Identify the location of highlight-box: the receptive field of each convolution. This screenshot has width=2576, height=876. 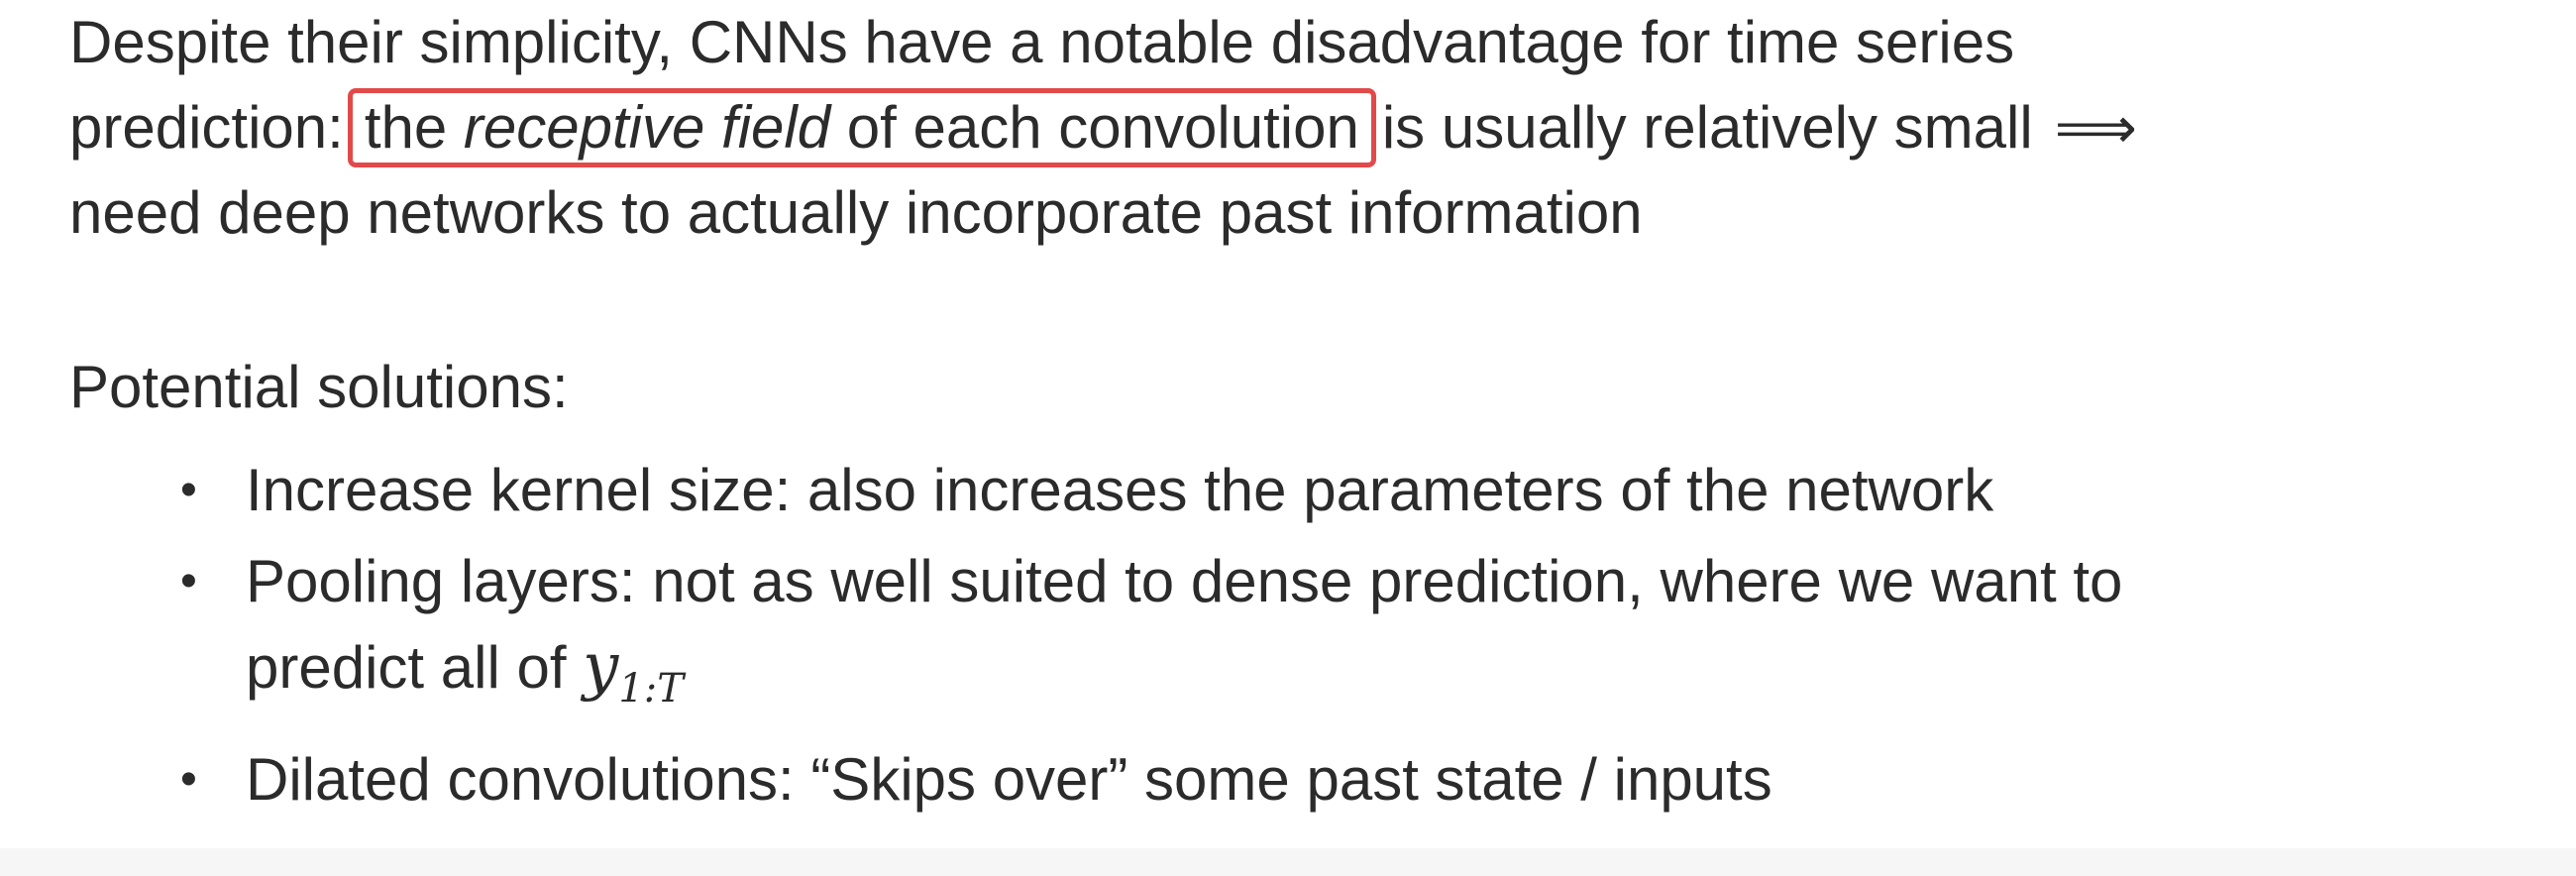
(862, 128).